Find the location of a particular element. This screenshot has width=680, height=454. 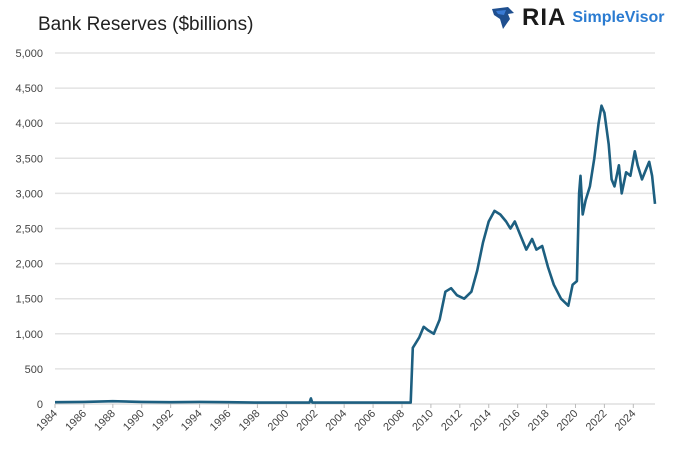

y-tick-label: 1,000 is located at coordinates (29, 335).